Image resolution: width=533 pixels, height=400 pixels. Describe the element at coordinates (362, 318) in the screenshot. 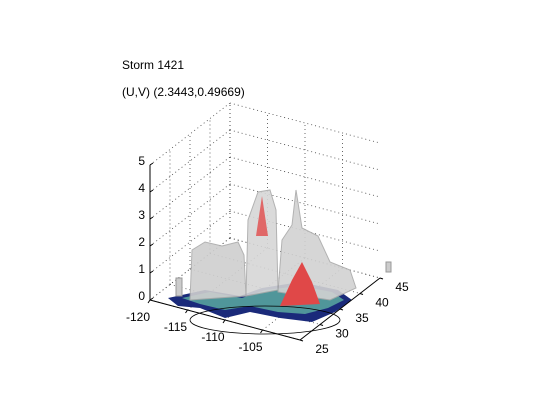

I see `y-tick-label: 35` at that location.